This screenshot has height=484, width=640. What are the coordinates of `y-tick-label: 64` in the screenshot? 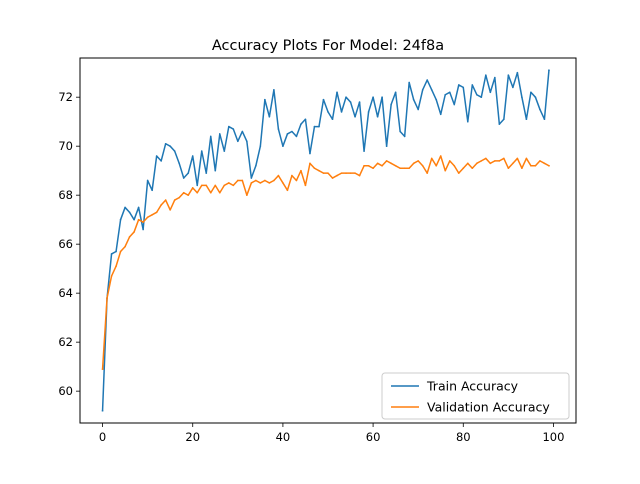 It's located at (65, 293).